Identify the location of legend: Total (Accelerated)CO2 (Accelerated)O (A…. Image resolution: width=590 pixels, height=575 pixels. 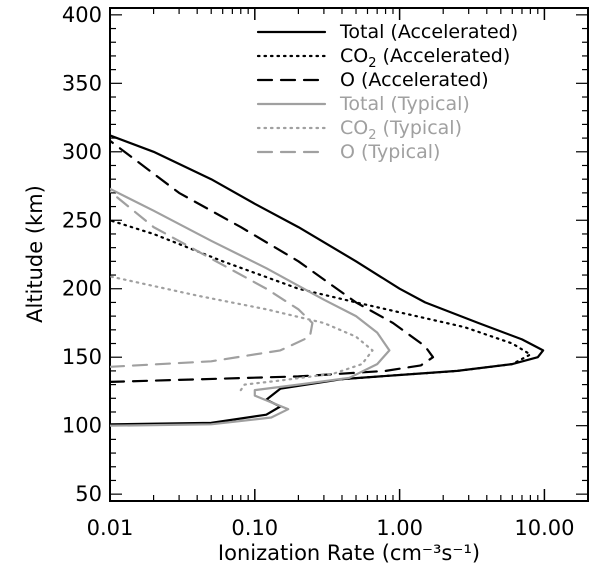
(387, 92).